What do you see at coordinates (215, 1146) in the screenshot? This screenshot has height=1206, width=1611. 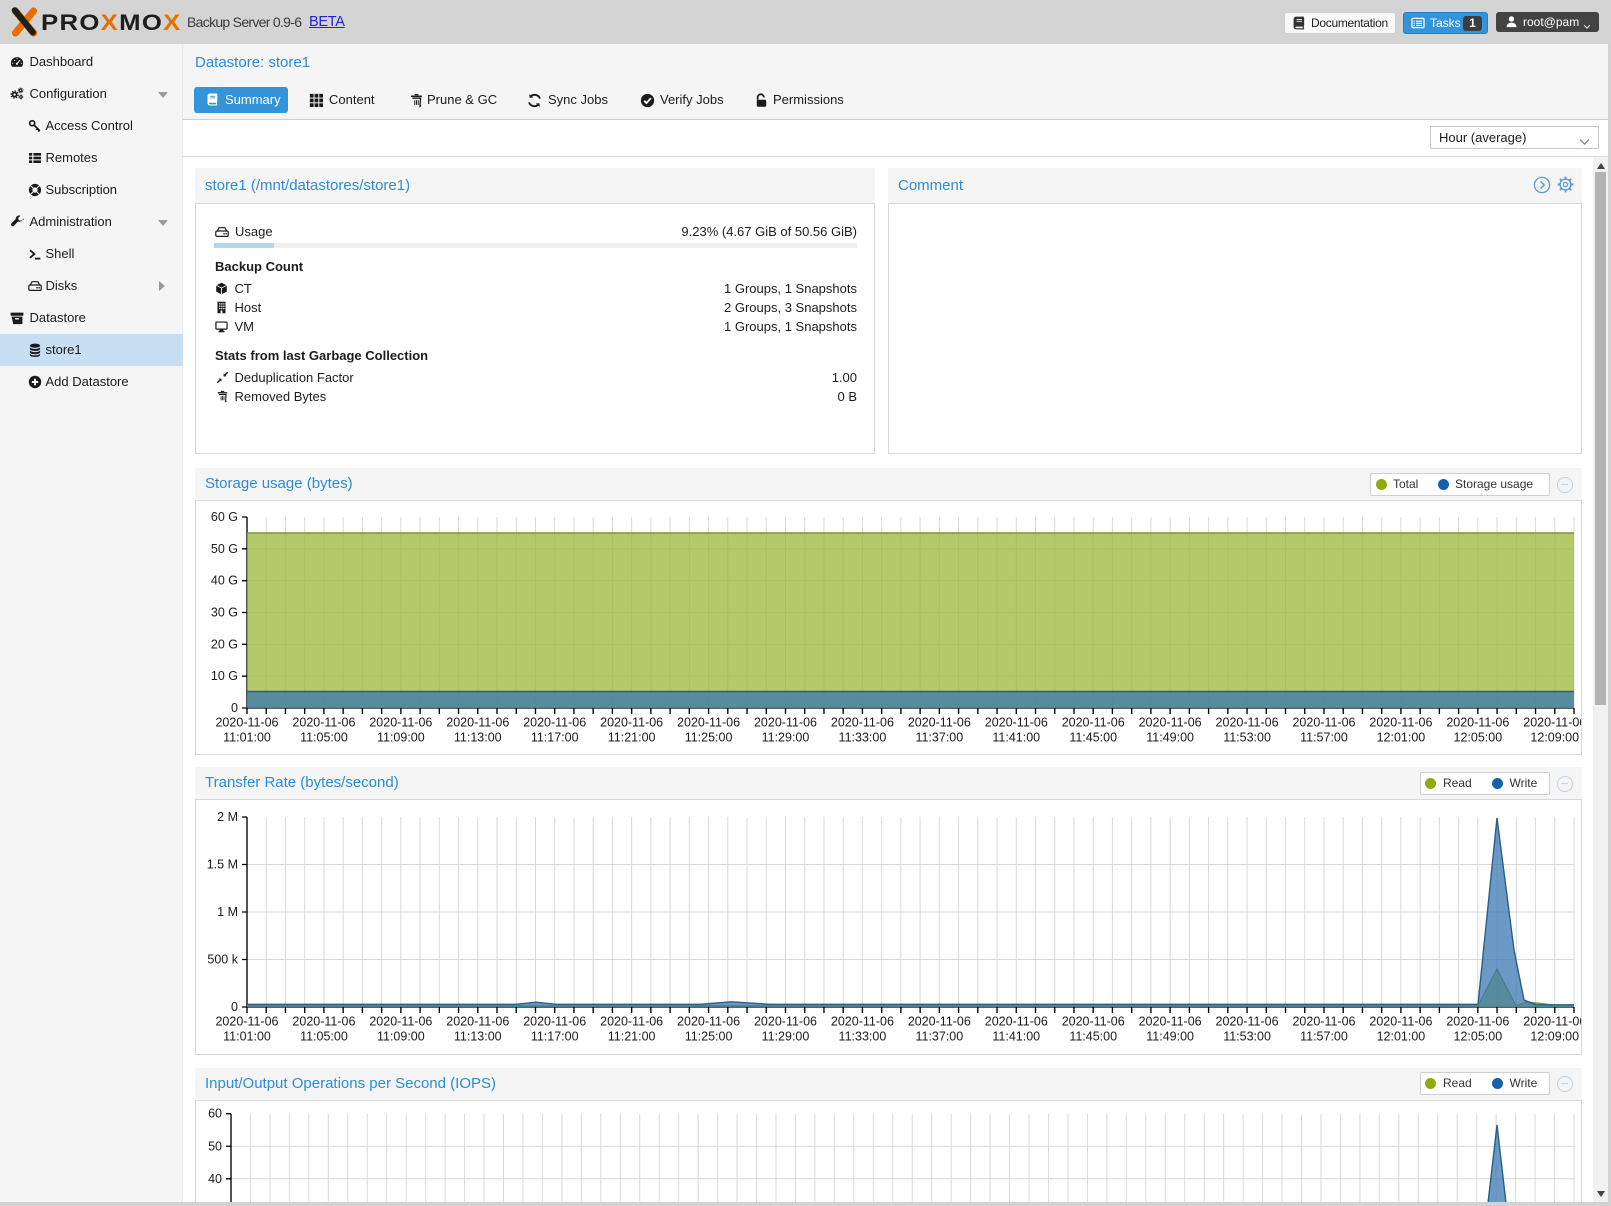 I see `svg-text: 50` at bounding box center [215, 1146].